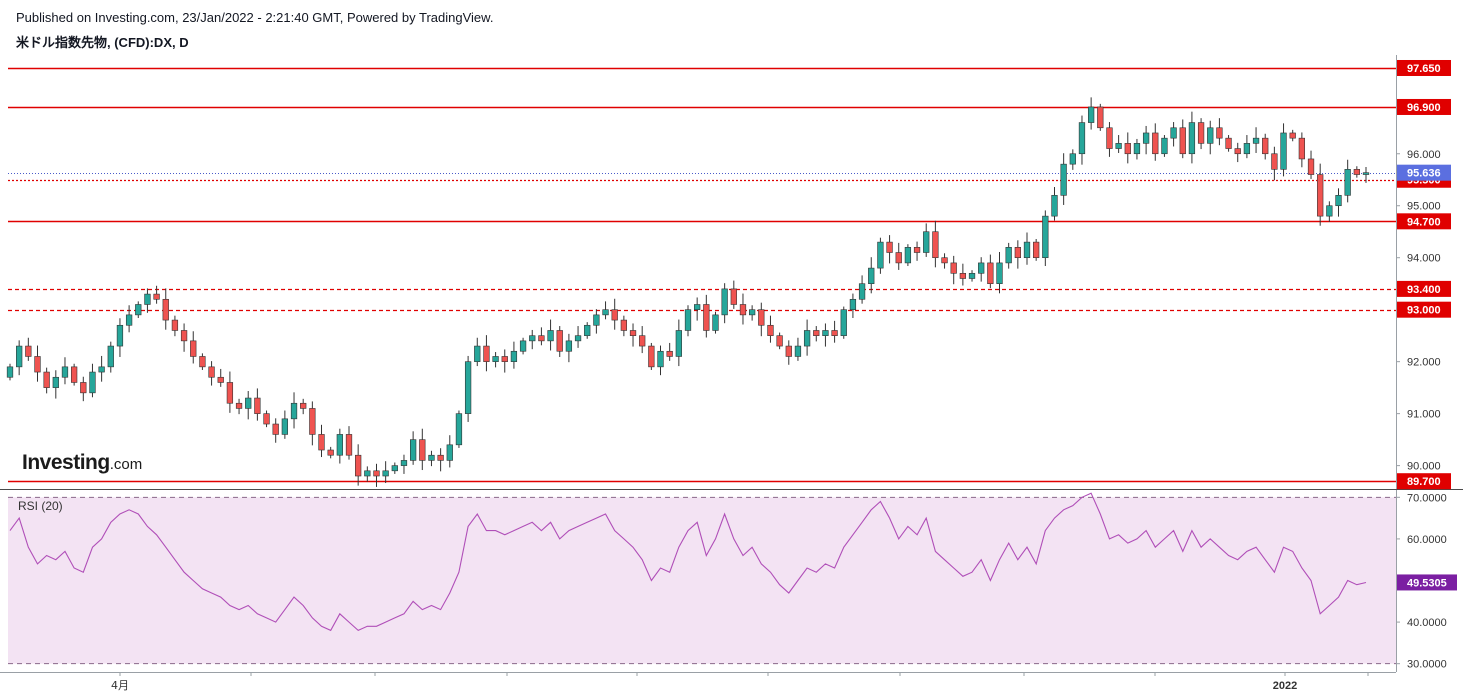 Image resolution: width=1463 pixels, height=698 pixels. I want to click on price-tick-label: 92.000, so click(1424, 363).